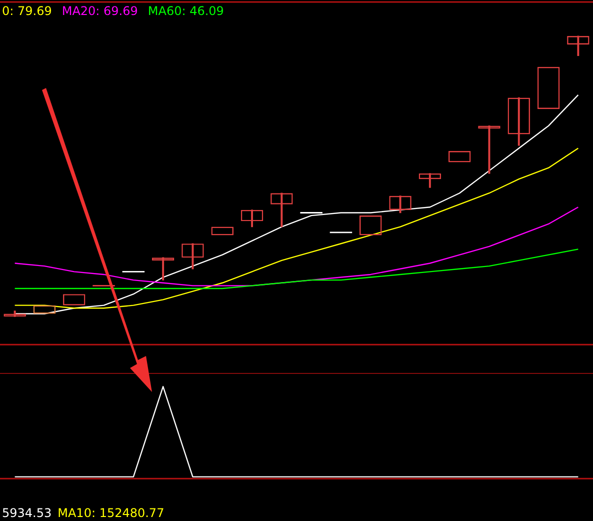 This screenshot has width=593, height=521. What do you see at coordinates (100, 11) in the screenshot?
I see `text: MA20: 69.69` at bounding box center [100, 11].